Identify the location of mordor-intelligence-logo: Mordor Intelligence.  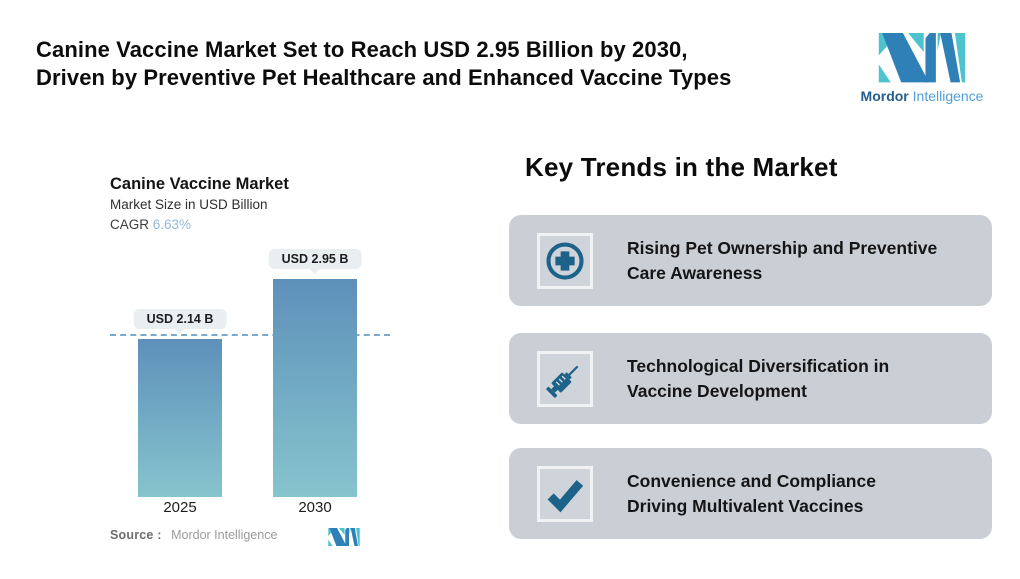
(922, 68).